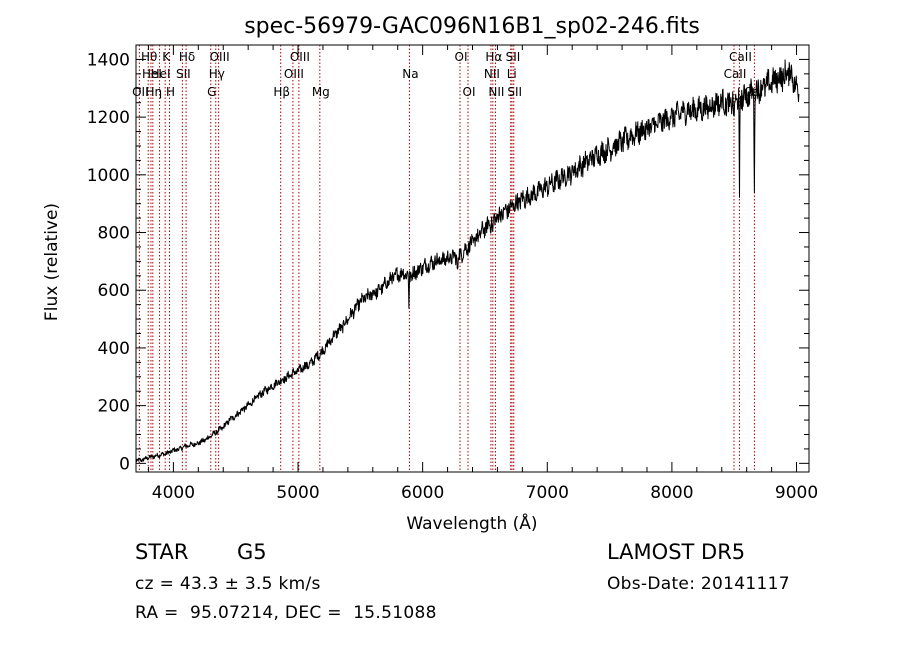  I want to click on x-tick-label: 9000, so click(796, 493).